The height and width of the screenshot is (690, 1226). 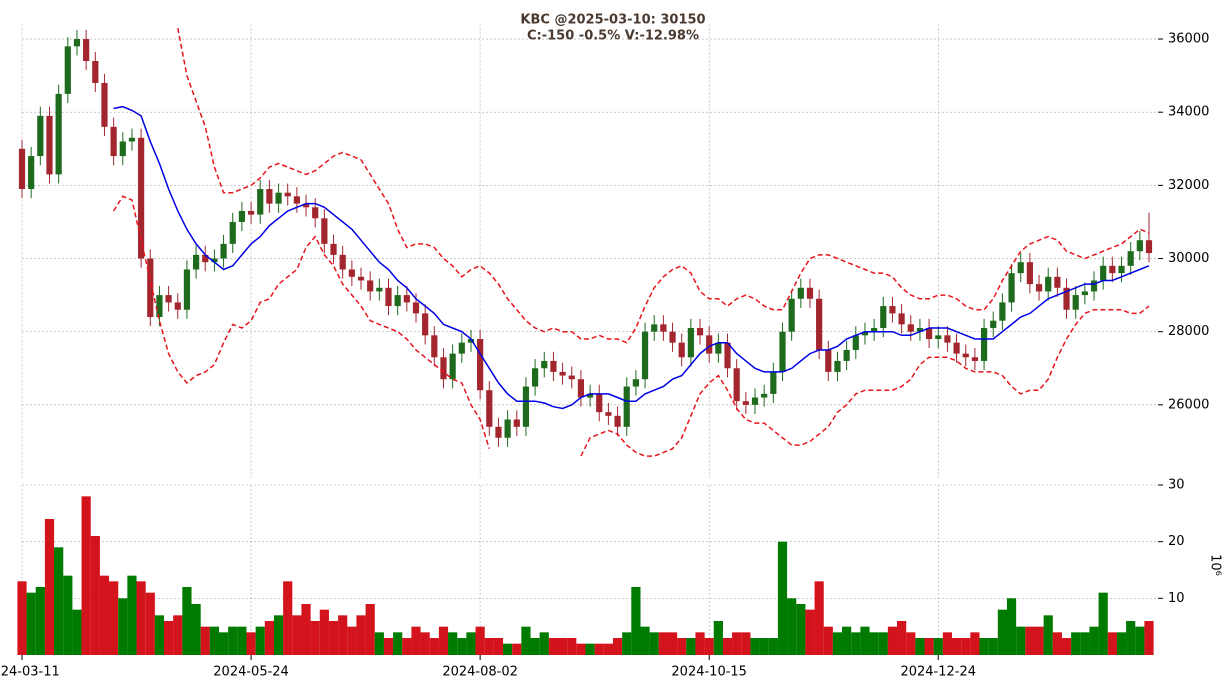 I want to click on y-tick-label: 26000, so click(x=1188, y=404).